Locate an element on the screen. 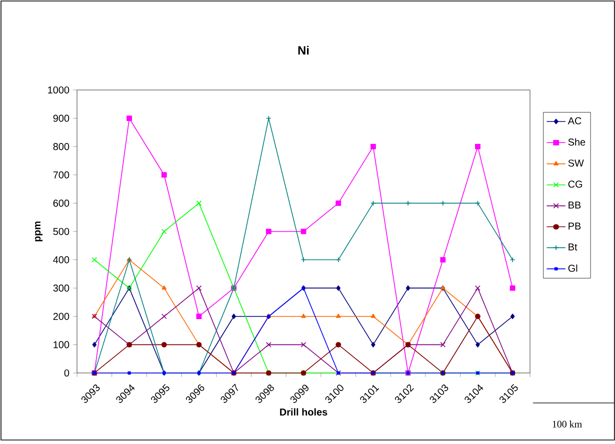 This screenshot has height=444, width=615. y-tick-label: 300 is located at coordinates (61, 288).